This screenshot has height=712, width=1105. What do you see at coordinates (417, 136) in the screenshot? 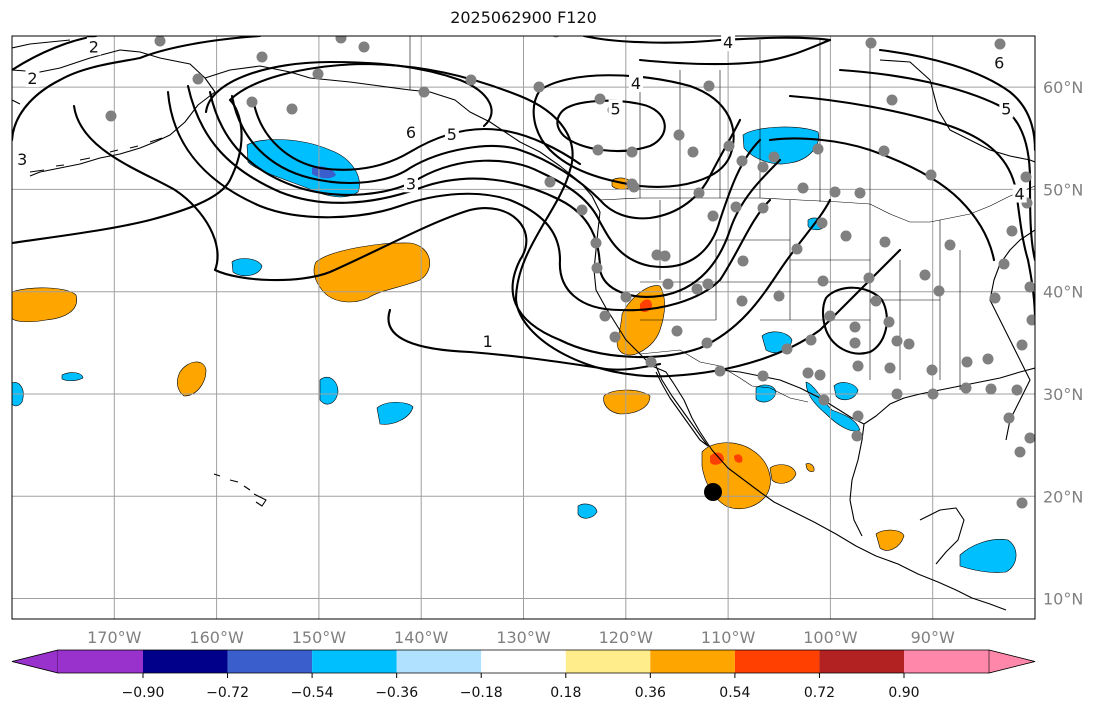
I see `contour-6-trough` at bounding box center [417, 136].